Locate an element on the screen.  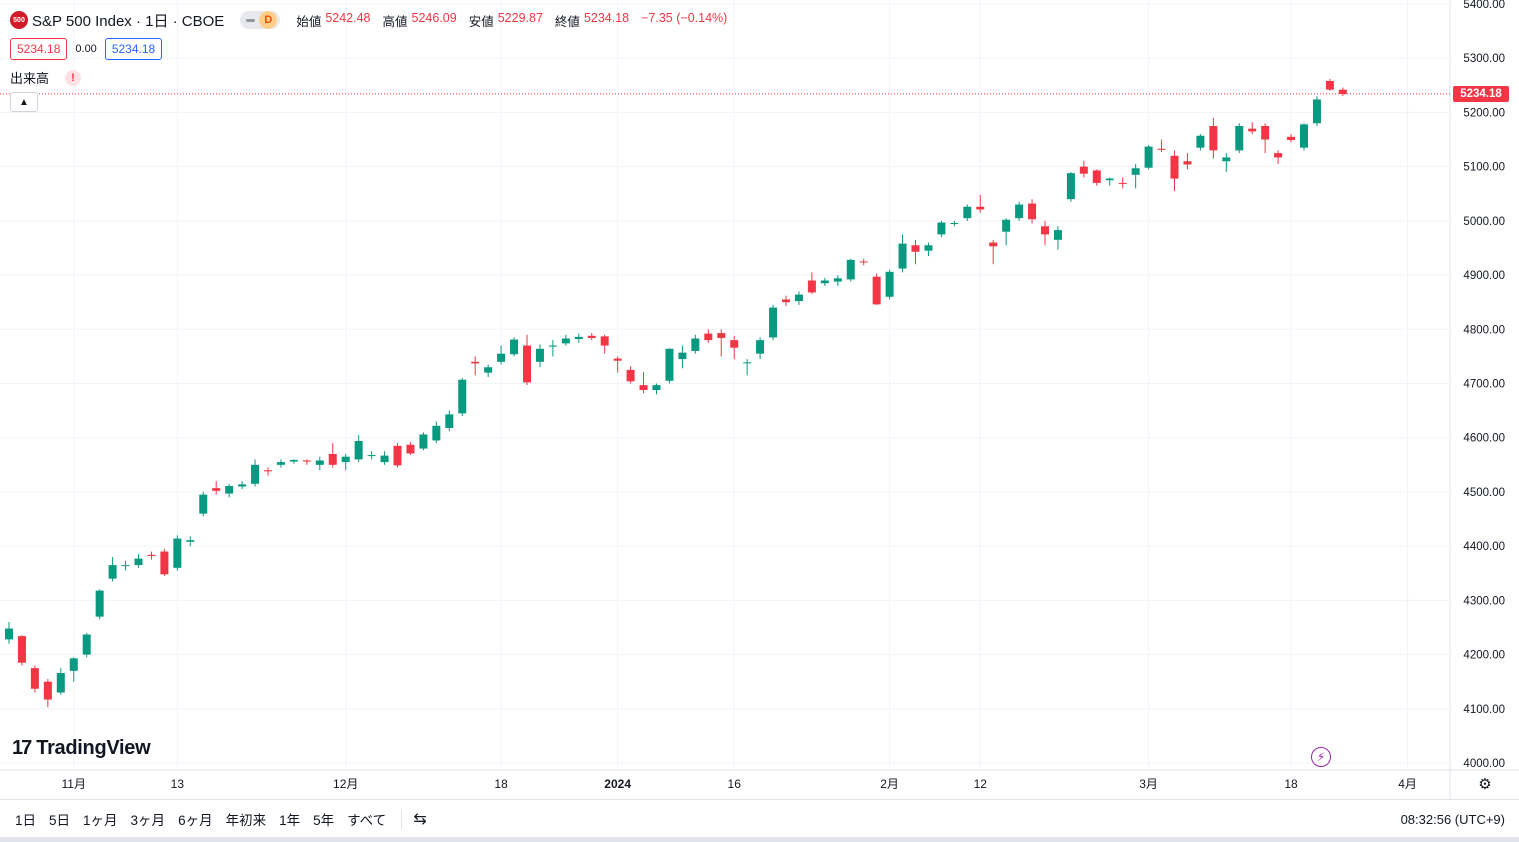
sell-price-box: 5234.18 is located at coordinates (39, 49).